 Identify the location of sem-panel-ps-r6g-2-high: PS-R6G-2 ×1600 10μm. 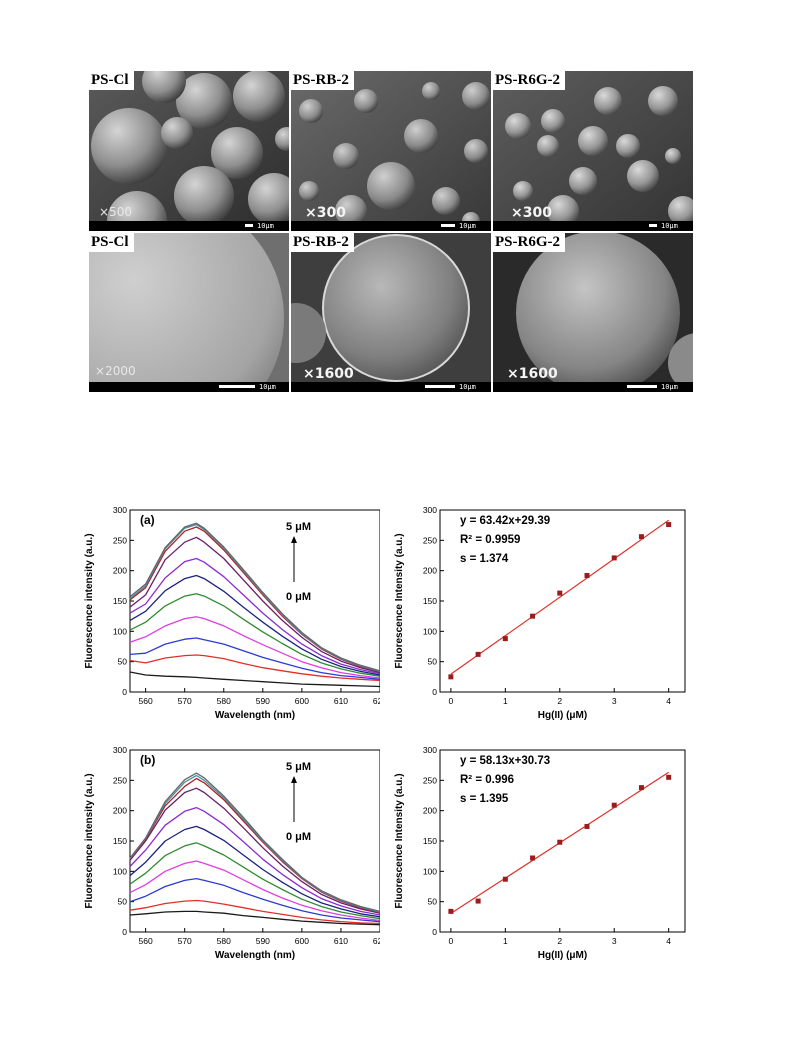
(593, 312).